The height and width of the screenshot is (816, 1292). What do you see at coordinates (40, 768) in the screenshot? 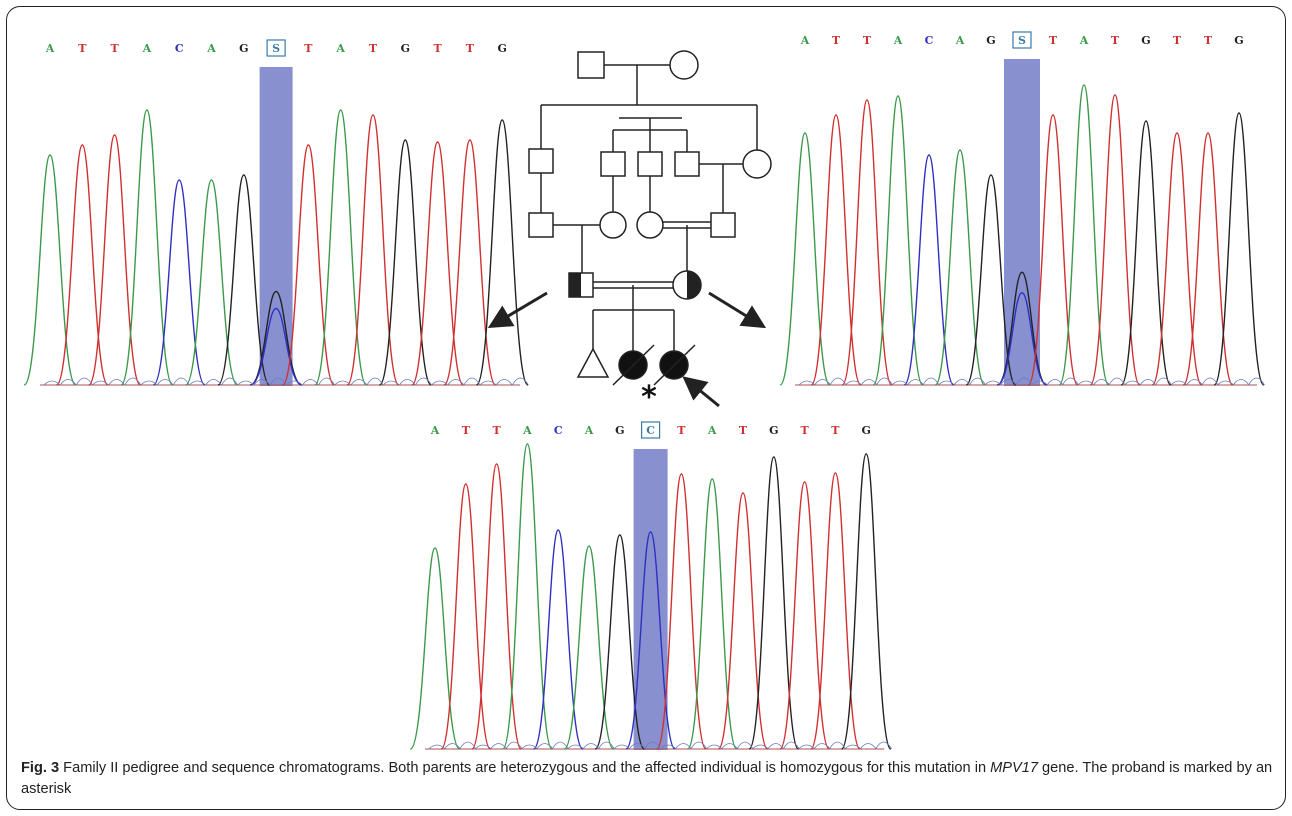
I see `caption-label: Fig. 3` at bounding box center [40, 768].